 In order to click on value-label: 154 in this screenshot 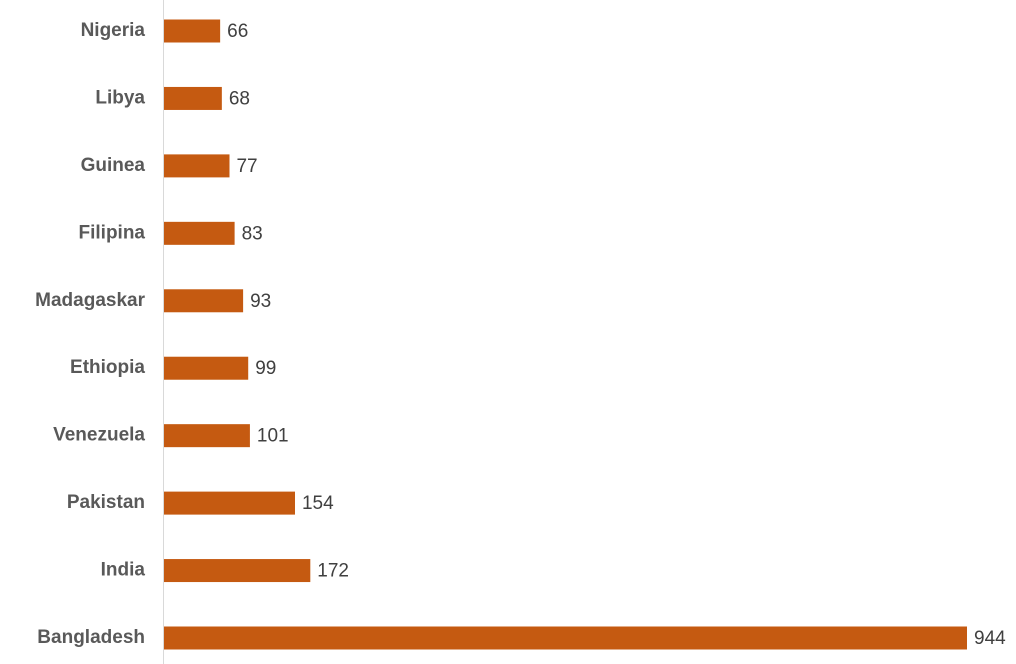, I will do `click(318, 503)`.